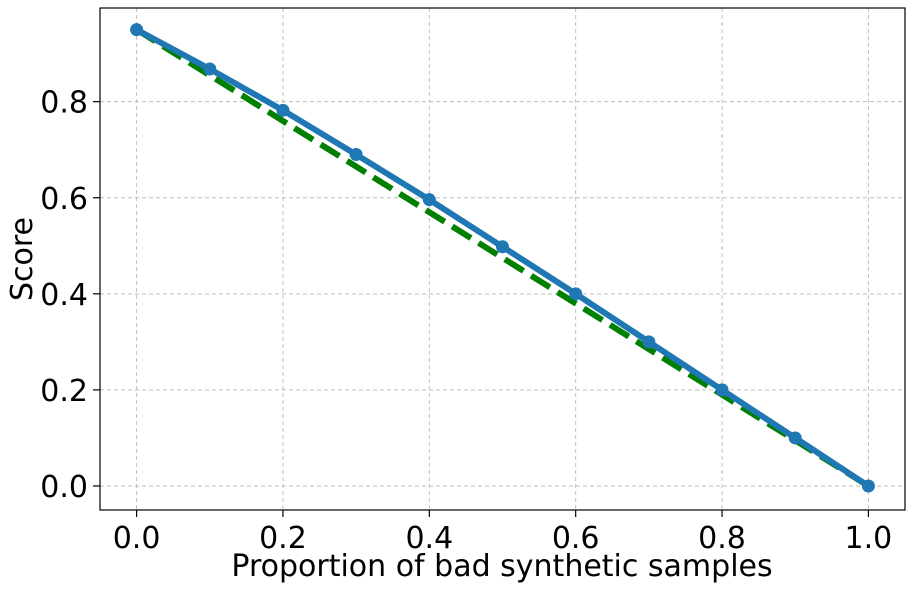  Describe the element at coordinates (429, 538) in the screenshot. I see `x-tick-label: 0.4` at that location.